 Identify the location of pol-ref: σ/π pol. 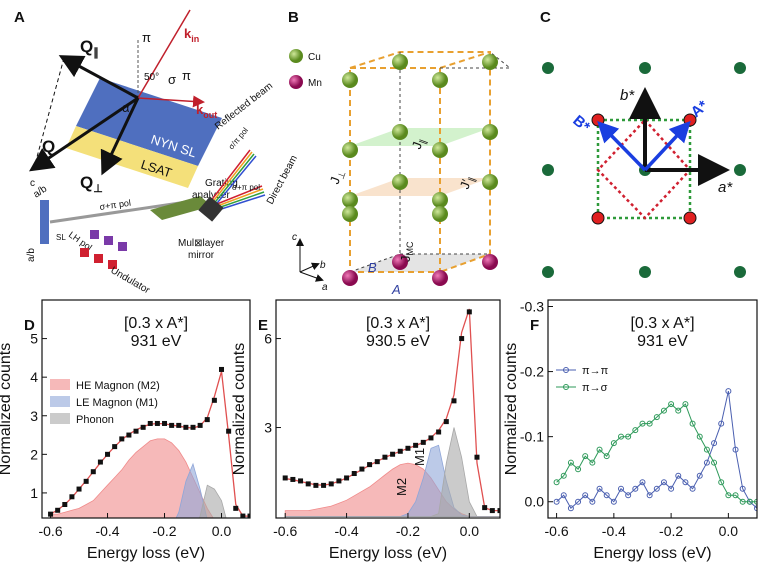
(238, 139).